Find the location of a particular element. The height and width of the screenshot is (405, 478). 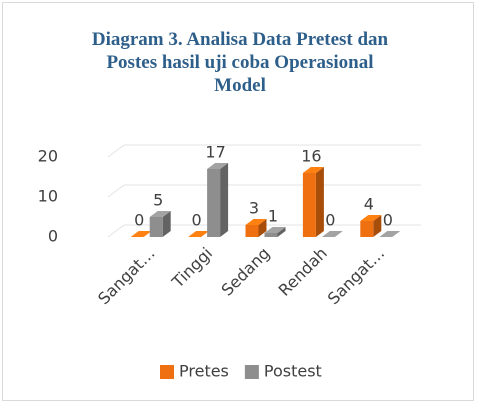

data-label: 4 is located at coordinates (369, 204).